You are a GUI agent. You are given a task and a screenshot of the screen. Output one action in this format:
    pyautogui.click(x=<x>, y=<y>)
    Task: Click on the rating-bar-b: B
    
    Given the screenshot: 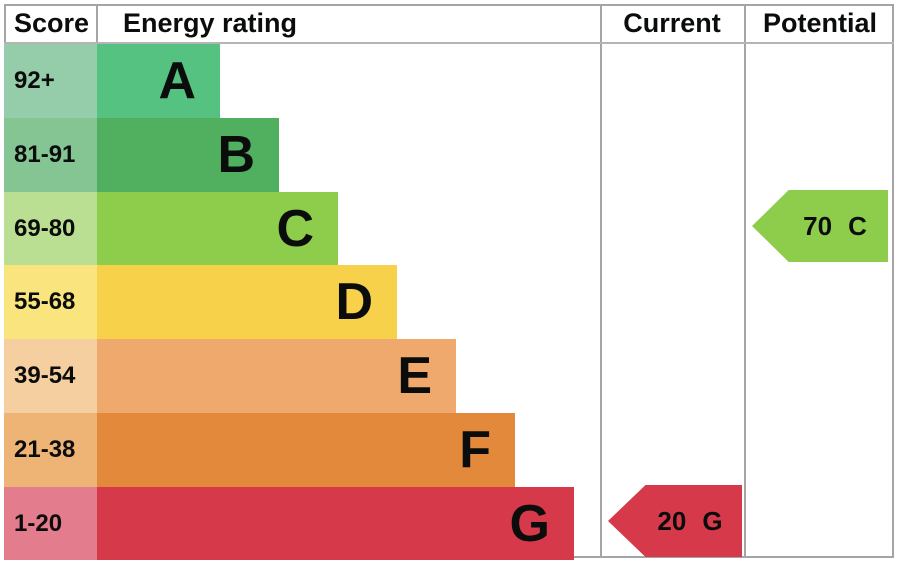 What is the action you would take?
    pyautogui.click(x=188, y=155)
    